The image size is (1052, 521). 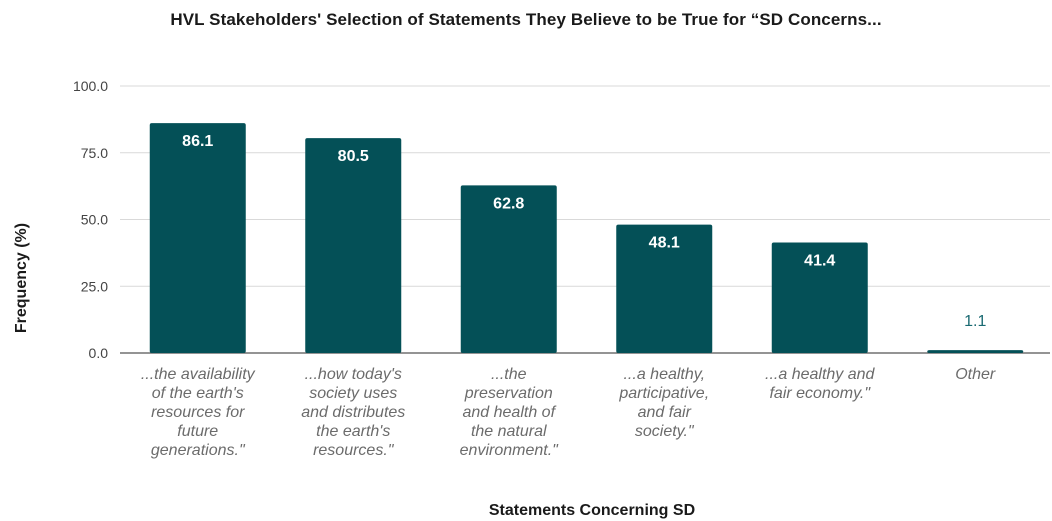 What do you see at coordinates (90, 86) in the screenshot?
I see `y-tick-label: 100.0` at bounding box center [90, 86].